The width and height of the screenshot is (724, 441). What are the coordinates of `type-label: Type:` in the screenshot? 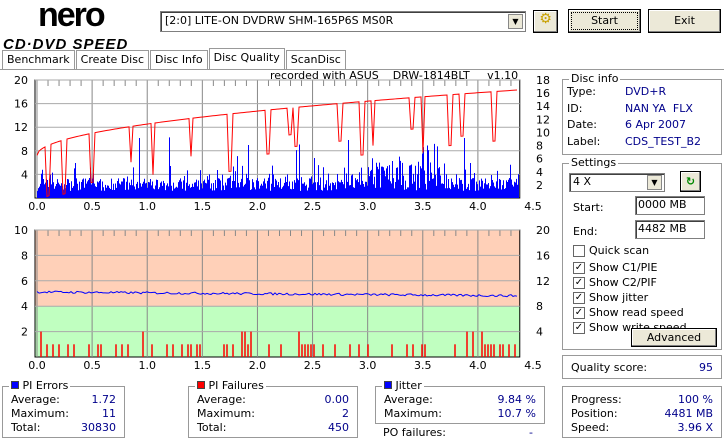 It's located at (581, 91).